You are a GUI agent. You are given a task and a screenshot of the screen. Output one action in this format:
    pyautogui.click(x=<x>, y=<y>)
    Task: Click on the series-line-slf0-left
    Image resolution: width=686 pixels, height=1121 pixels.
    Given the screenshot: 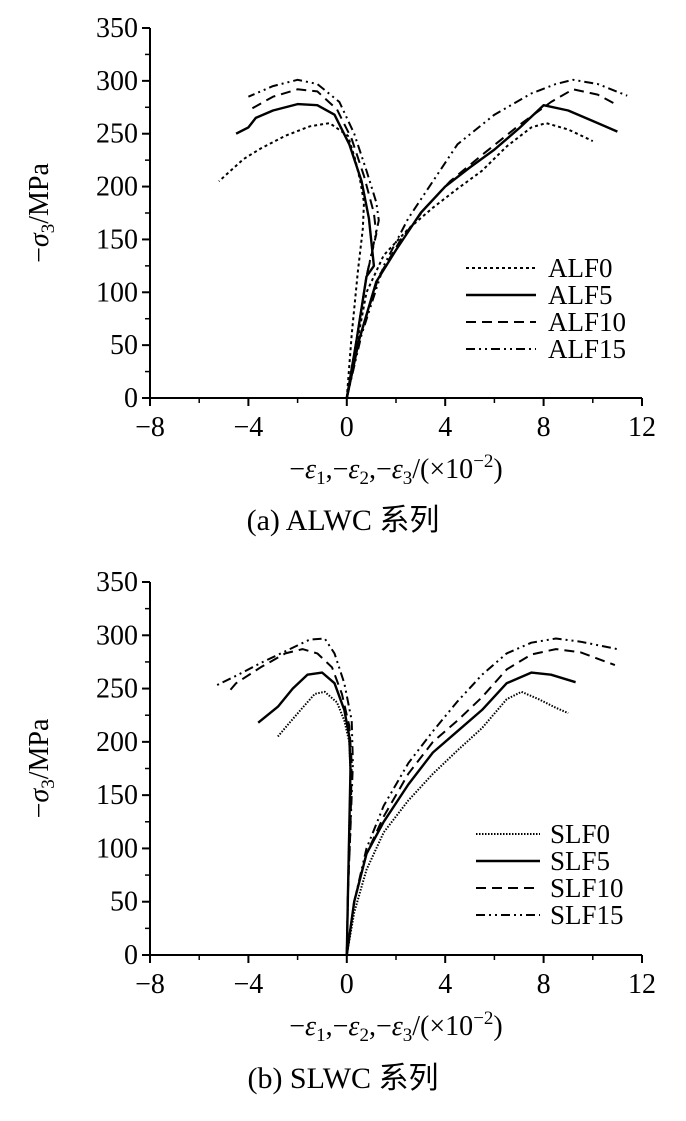 What is the action you would take?
    pyautogui.click(x=314, y=823)
    